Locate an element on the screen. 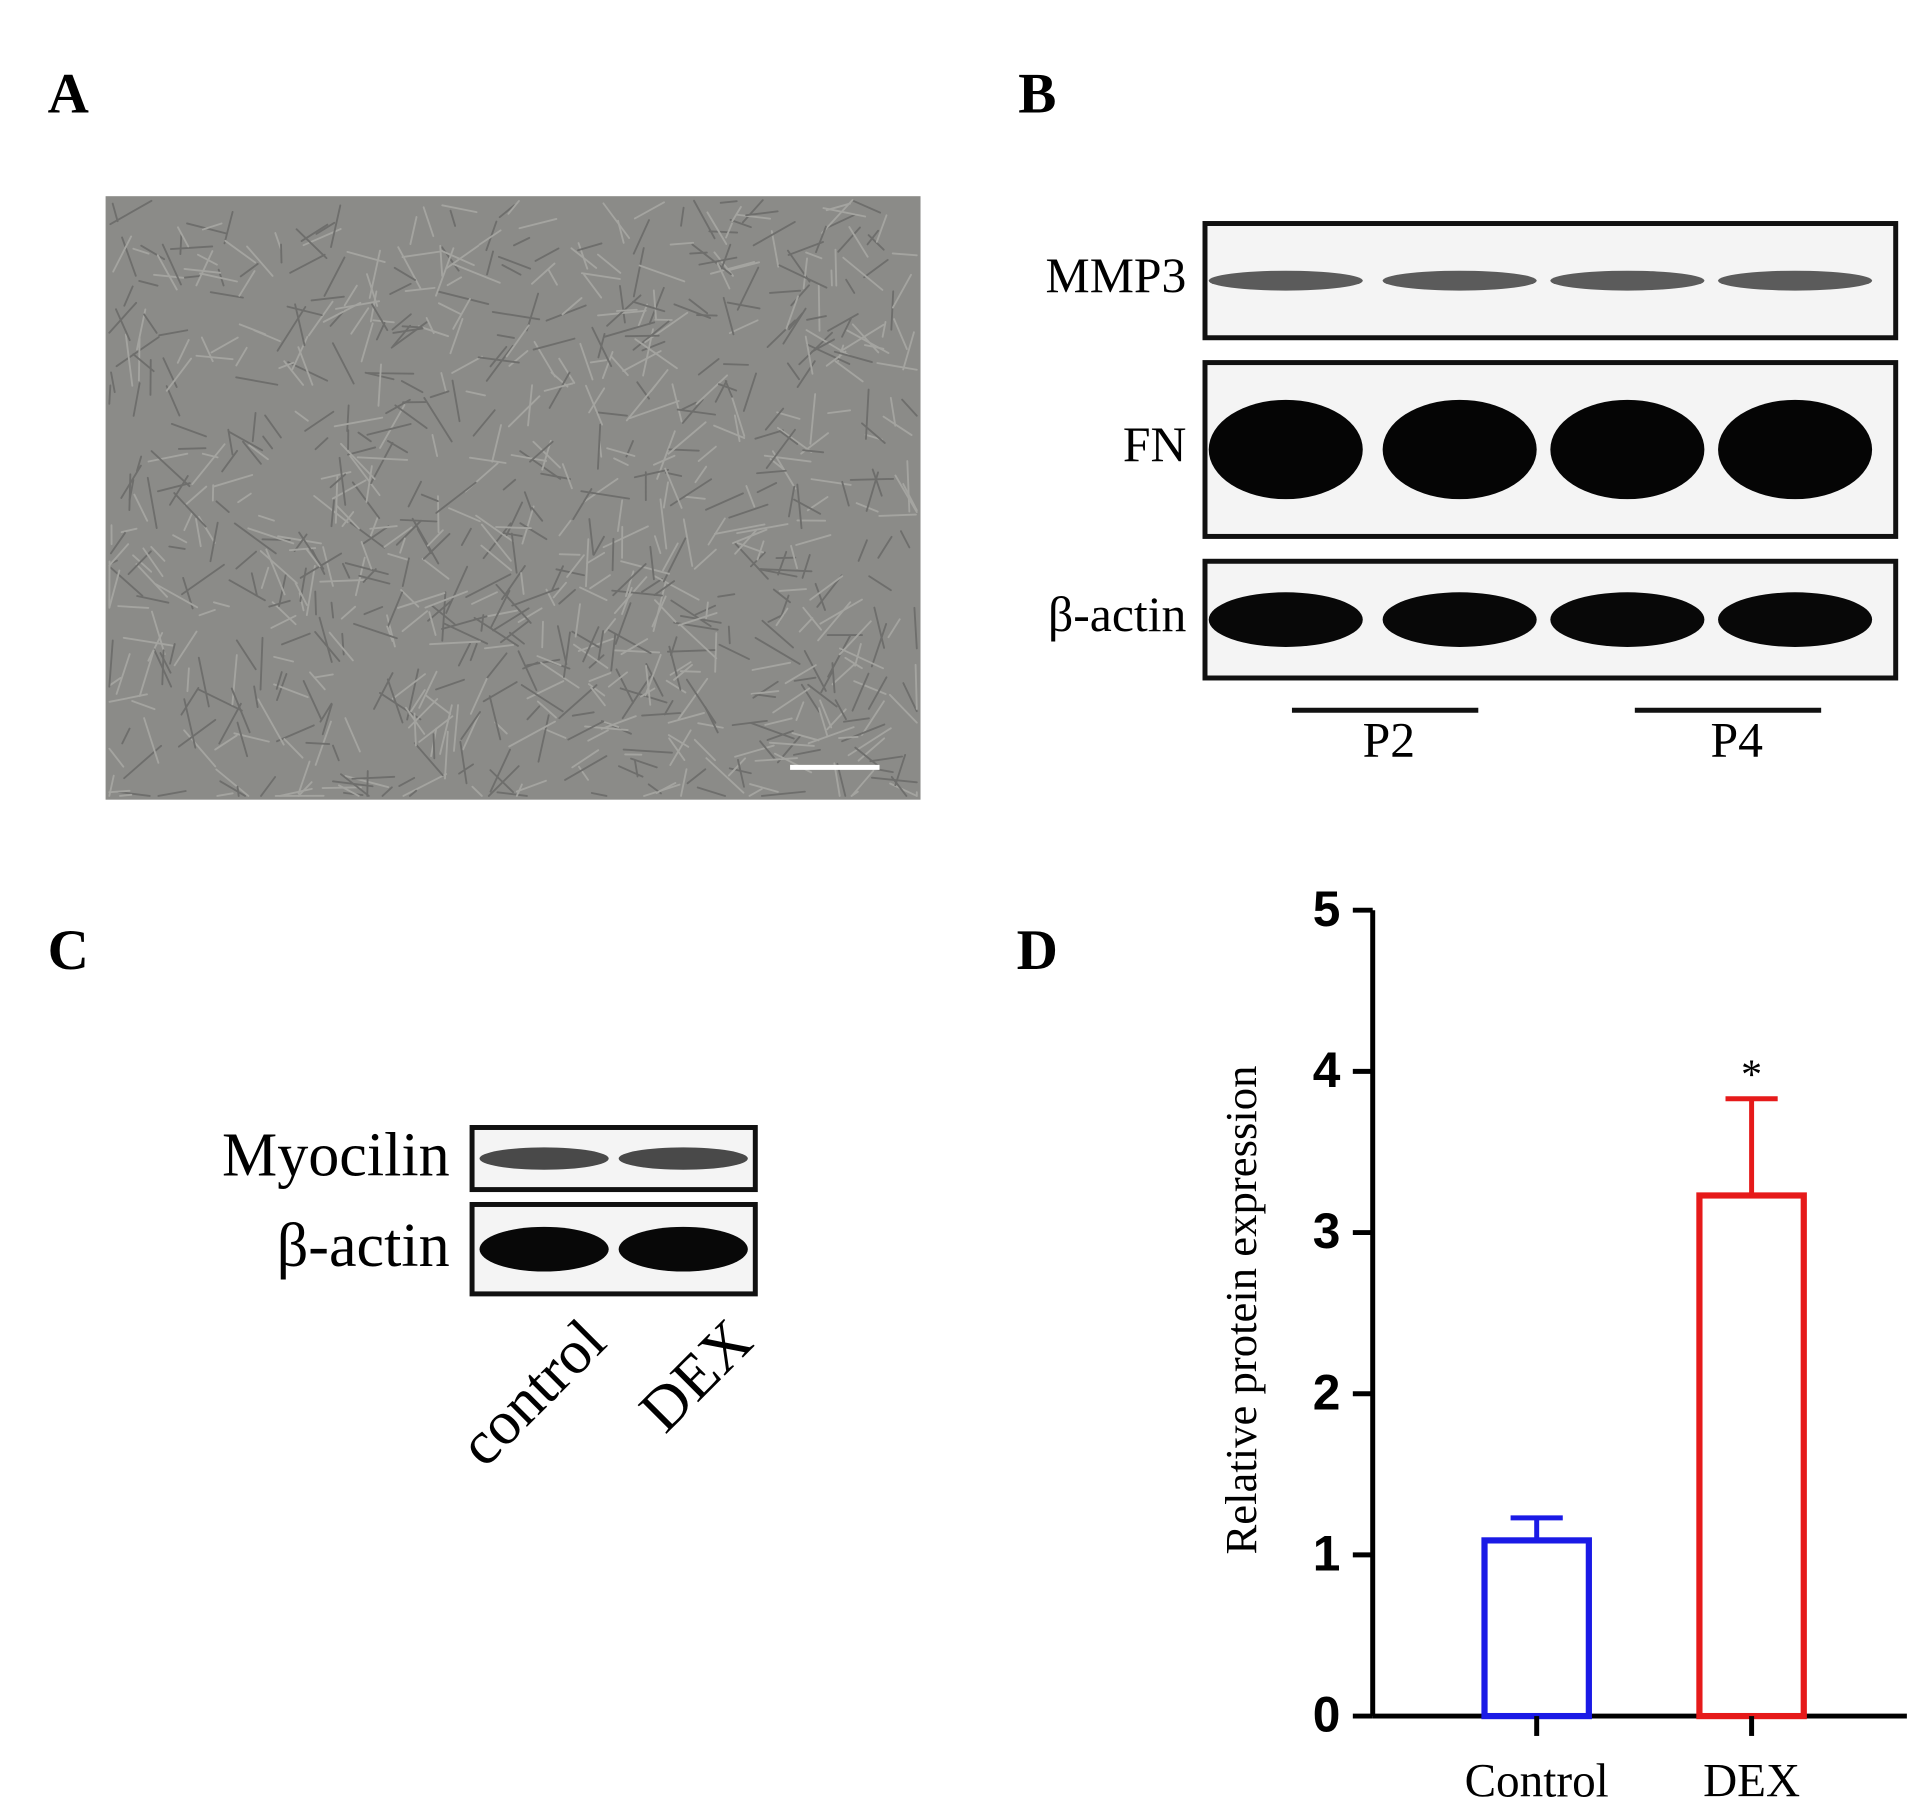 The image size is (1928, 1803). bar is located at coordinates (1536, 1628).